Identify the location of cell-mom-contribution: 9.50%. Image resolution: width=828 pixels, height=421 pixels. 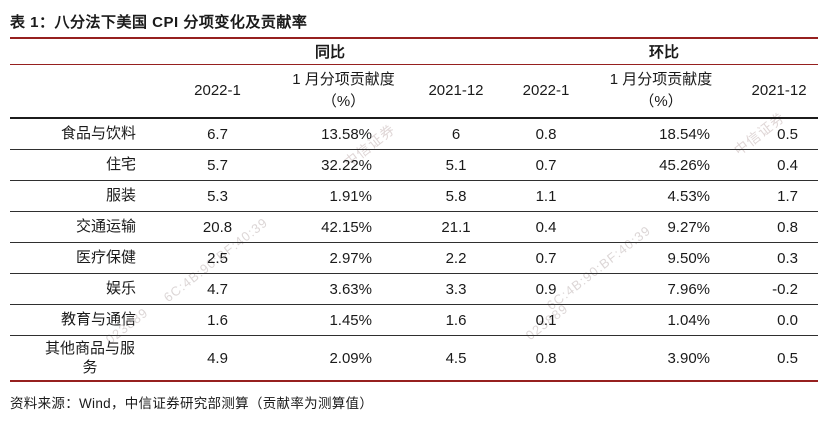
(661, 258).